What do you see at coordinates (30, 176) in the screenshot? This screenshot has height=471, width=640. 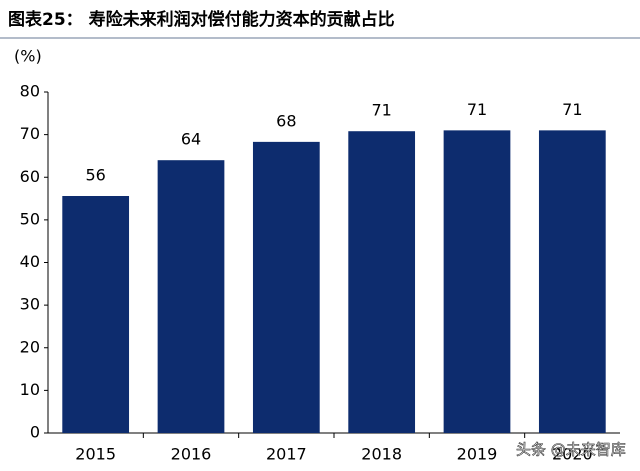 I see `y-tick-label: 60` at bounding box center [30, 176].